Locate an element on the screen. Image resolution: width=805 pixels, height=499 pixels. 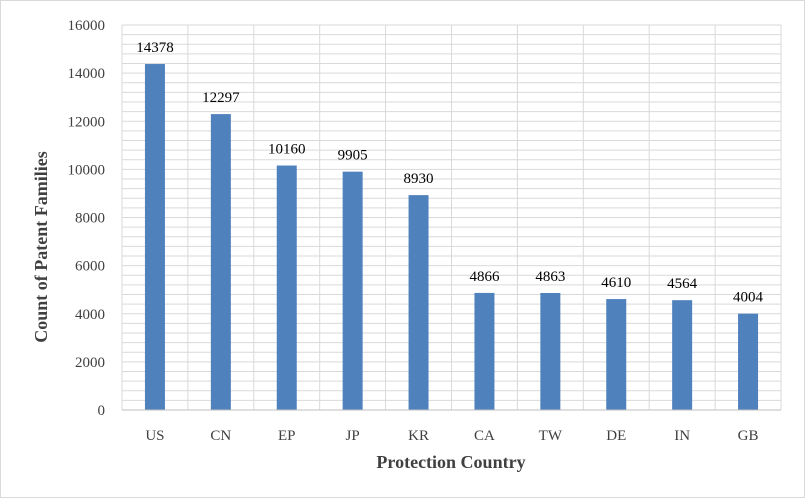
data-label-ca: 4866 is located at coordinates (484, 277).